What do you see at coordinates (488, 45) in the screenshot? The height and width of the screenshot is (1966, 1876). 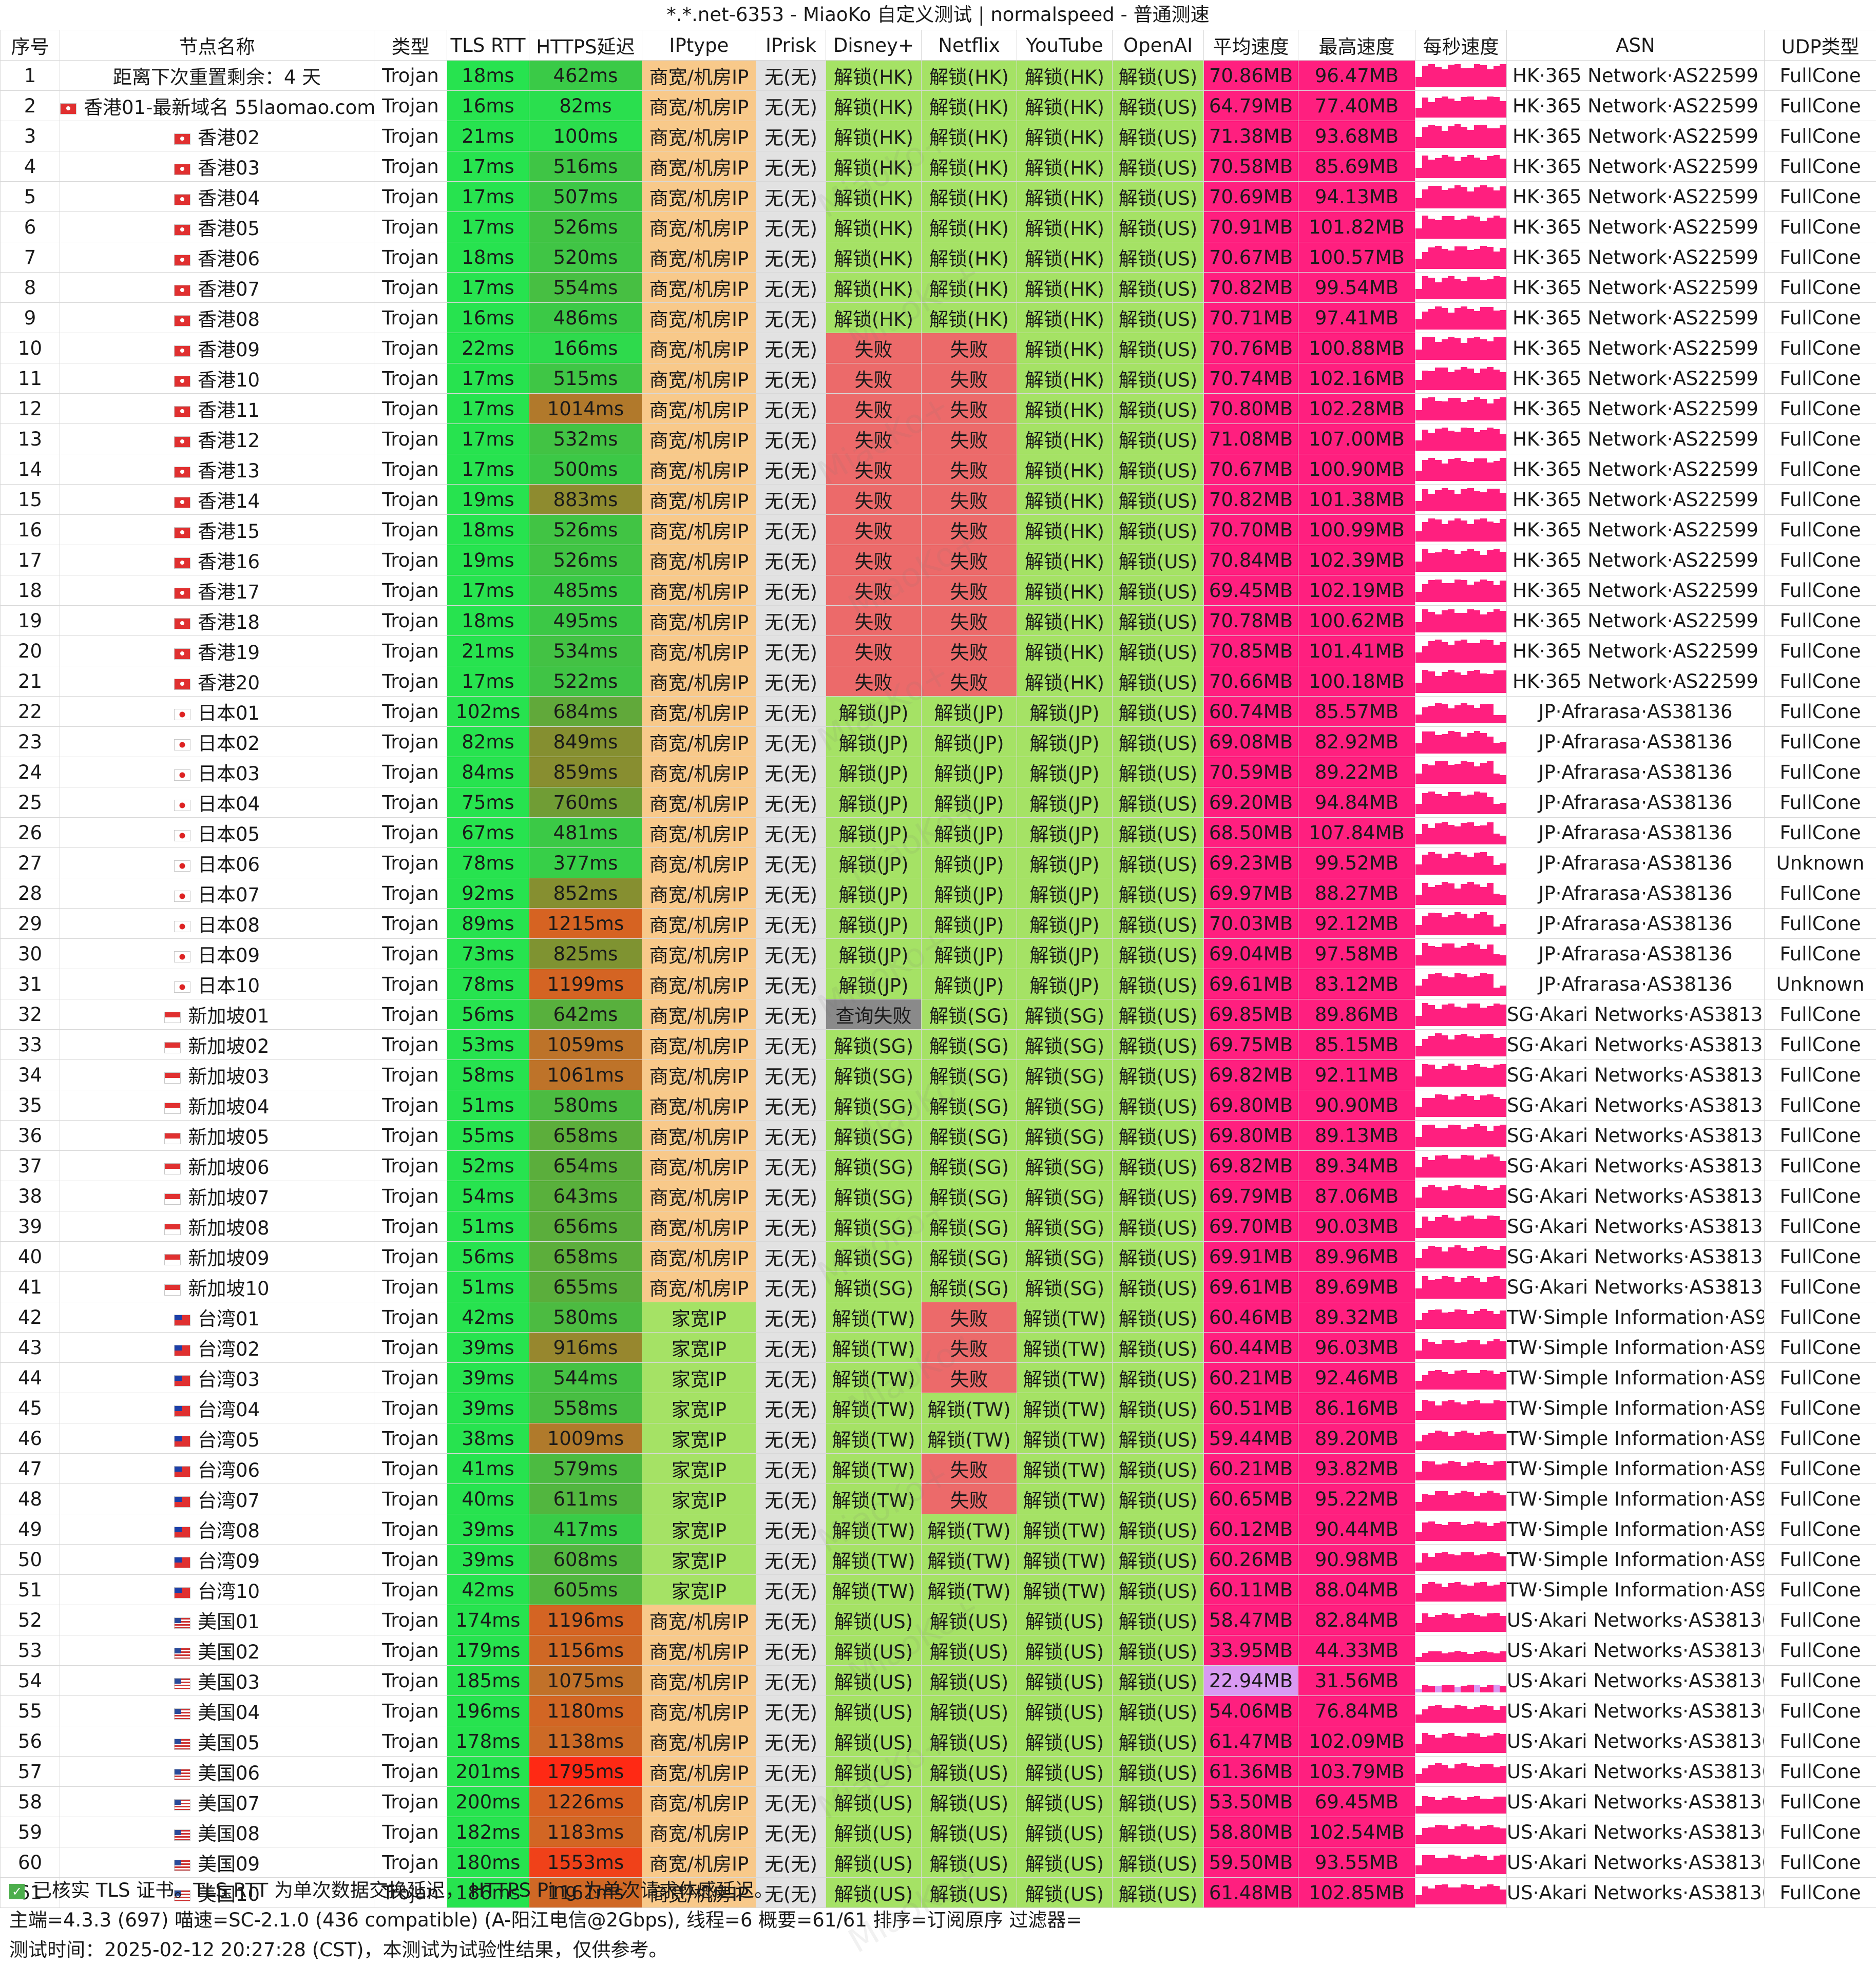 I see `col-header-tls-rtt: TLS RTT` at bounding box center [488, 45].